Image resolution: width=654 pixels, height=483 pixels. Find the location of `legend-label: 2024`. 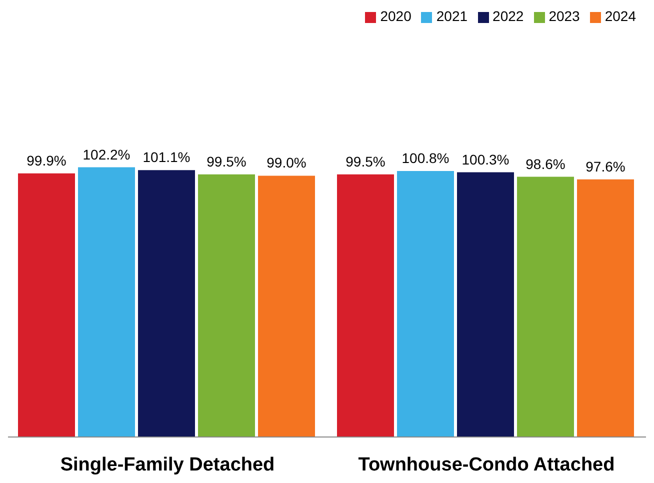

legend-label: 2024 is located at coordinates (620, 16).